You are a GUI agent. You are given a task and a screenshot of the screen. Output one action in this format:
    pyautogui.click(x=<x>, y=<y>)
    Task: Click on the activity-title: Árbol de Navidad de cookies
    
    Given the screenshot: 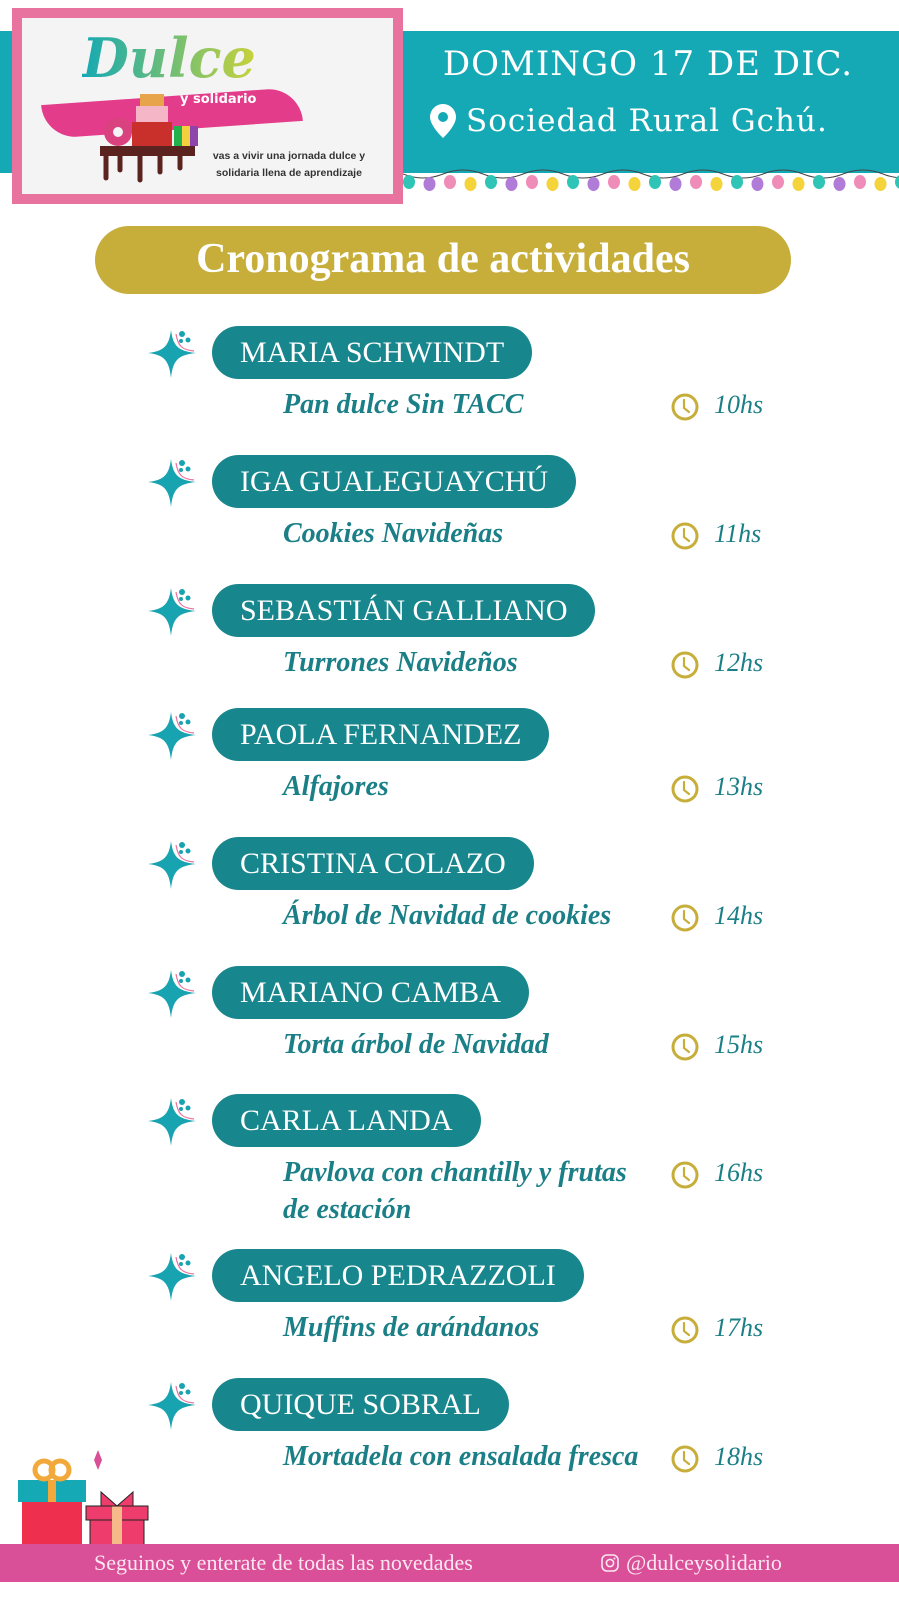 What is the action you would take?
    pyautogui.click(x=447, y=915)
    